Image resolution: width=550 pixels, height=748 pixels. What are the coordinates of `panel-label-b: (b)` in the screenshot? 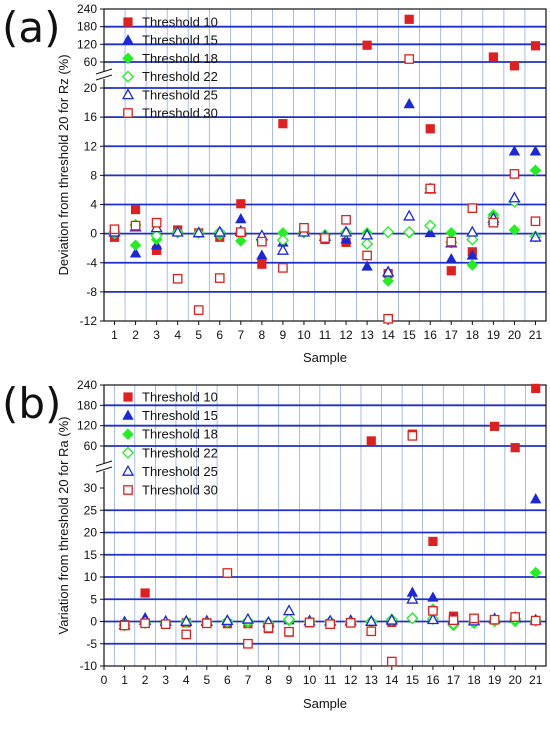 It's located at (31, 403).